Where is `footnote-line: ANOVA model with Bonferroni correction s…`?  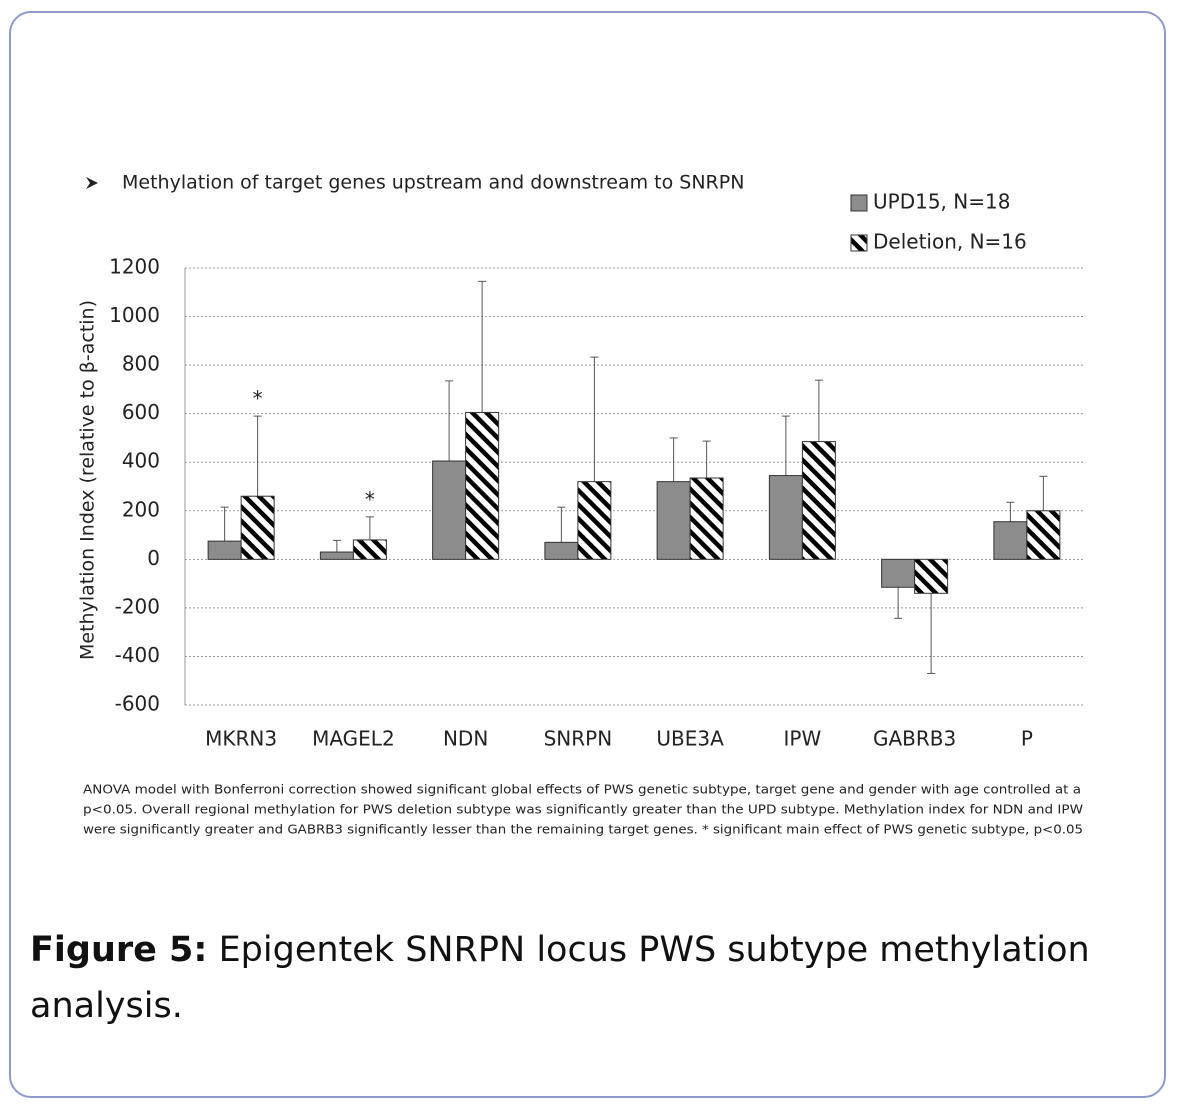
footnote-line: ANOVA model with Bonferroni correction s… is located at coordinates (582, 790).